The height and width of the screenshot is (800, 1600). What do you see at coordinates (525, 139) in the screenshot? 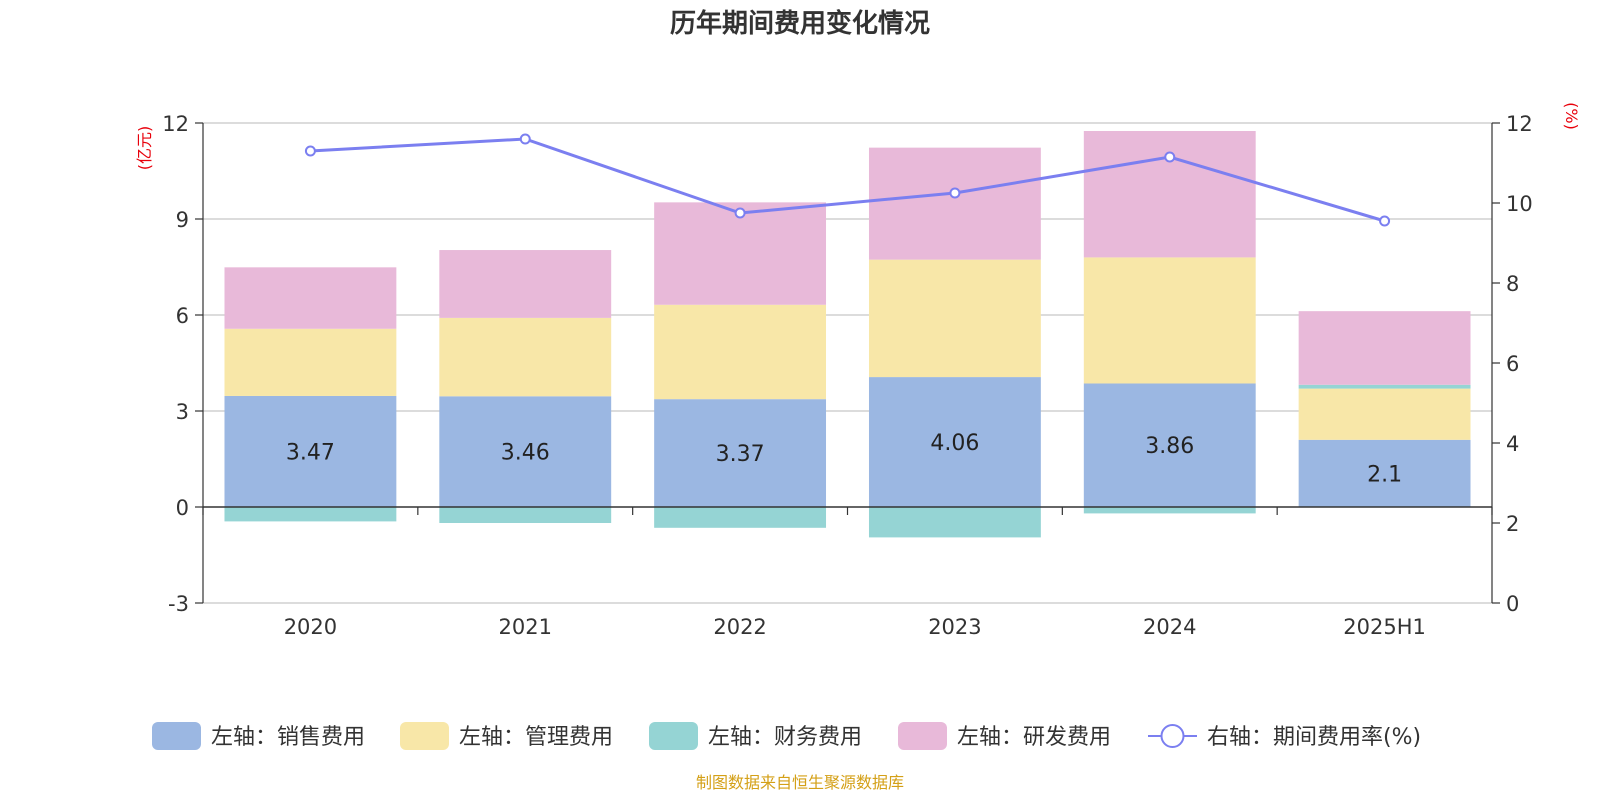
I see `rate-point-2021` at bounding box center [525, 139].